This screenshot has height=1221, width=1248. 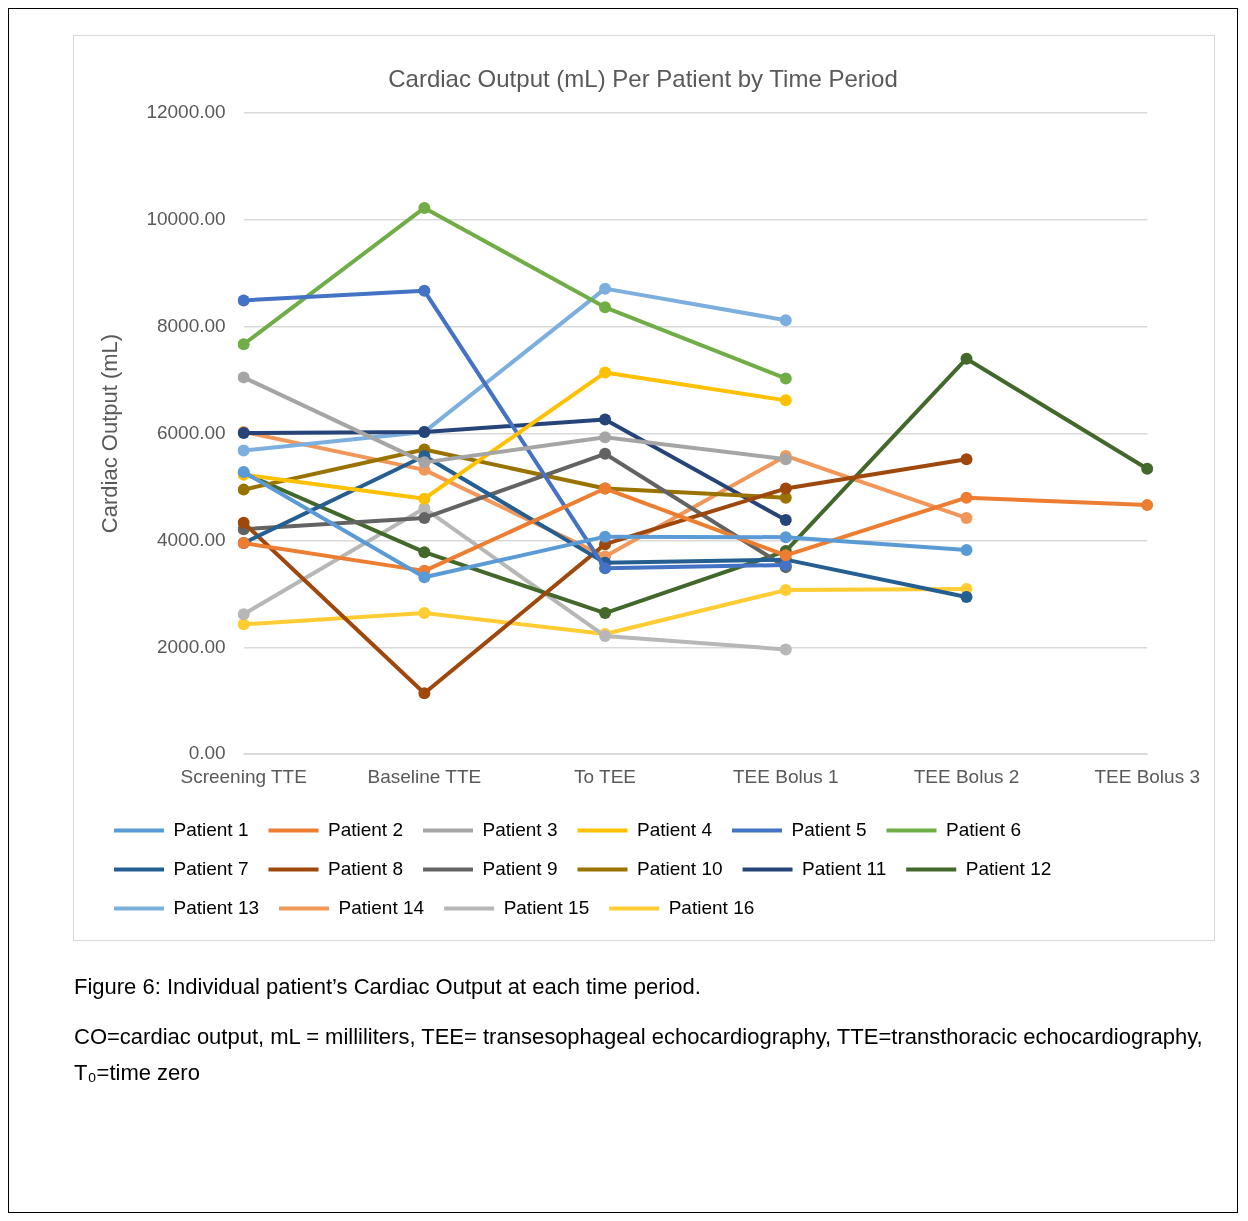 I want to click on y-axis-title: Cardiac Output (mL), so click(x=110, y=433).